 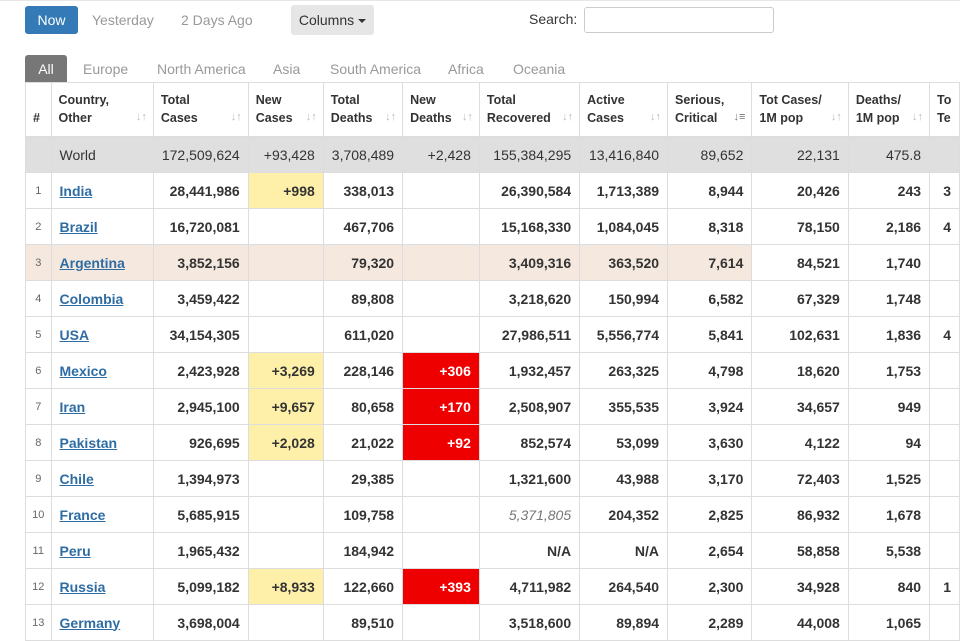 I want to click on cell-total-deaths: 109,758, so click(x=363, y=514).